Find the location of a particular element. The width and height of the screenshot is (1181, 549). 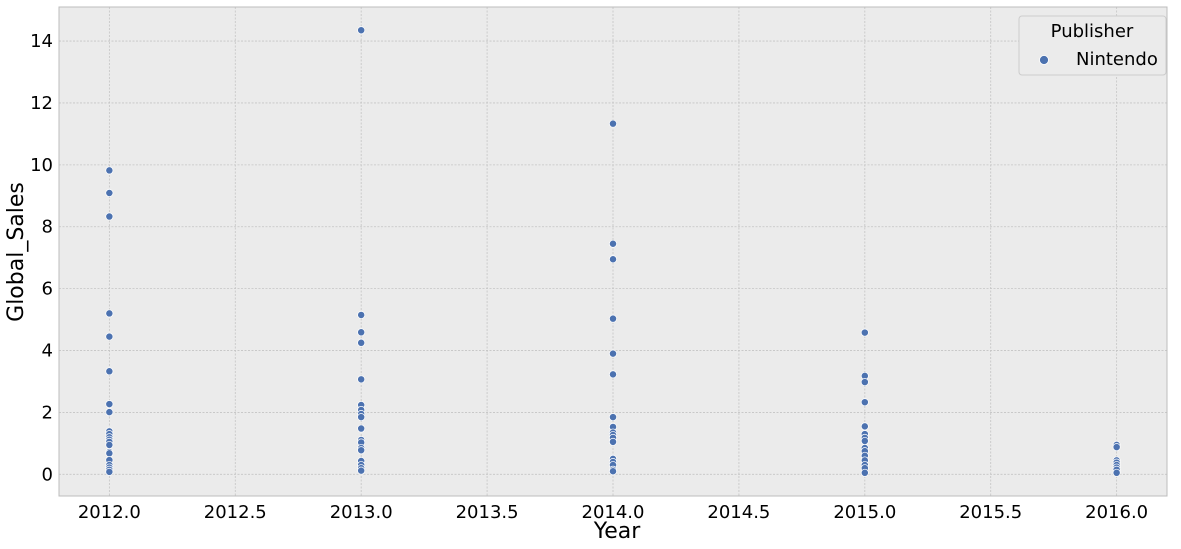

x-tick-label: 2014.0 is located at coordinates (613, 512).